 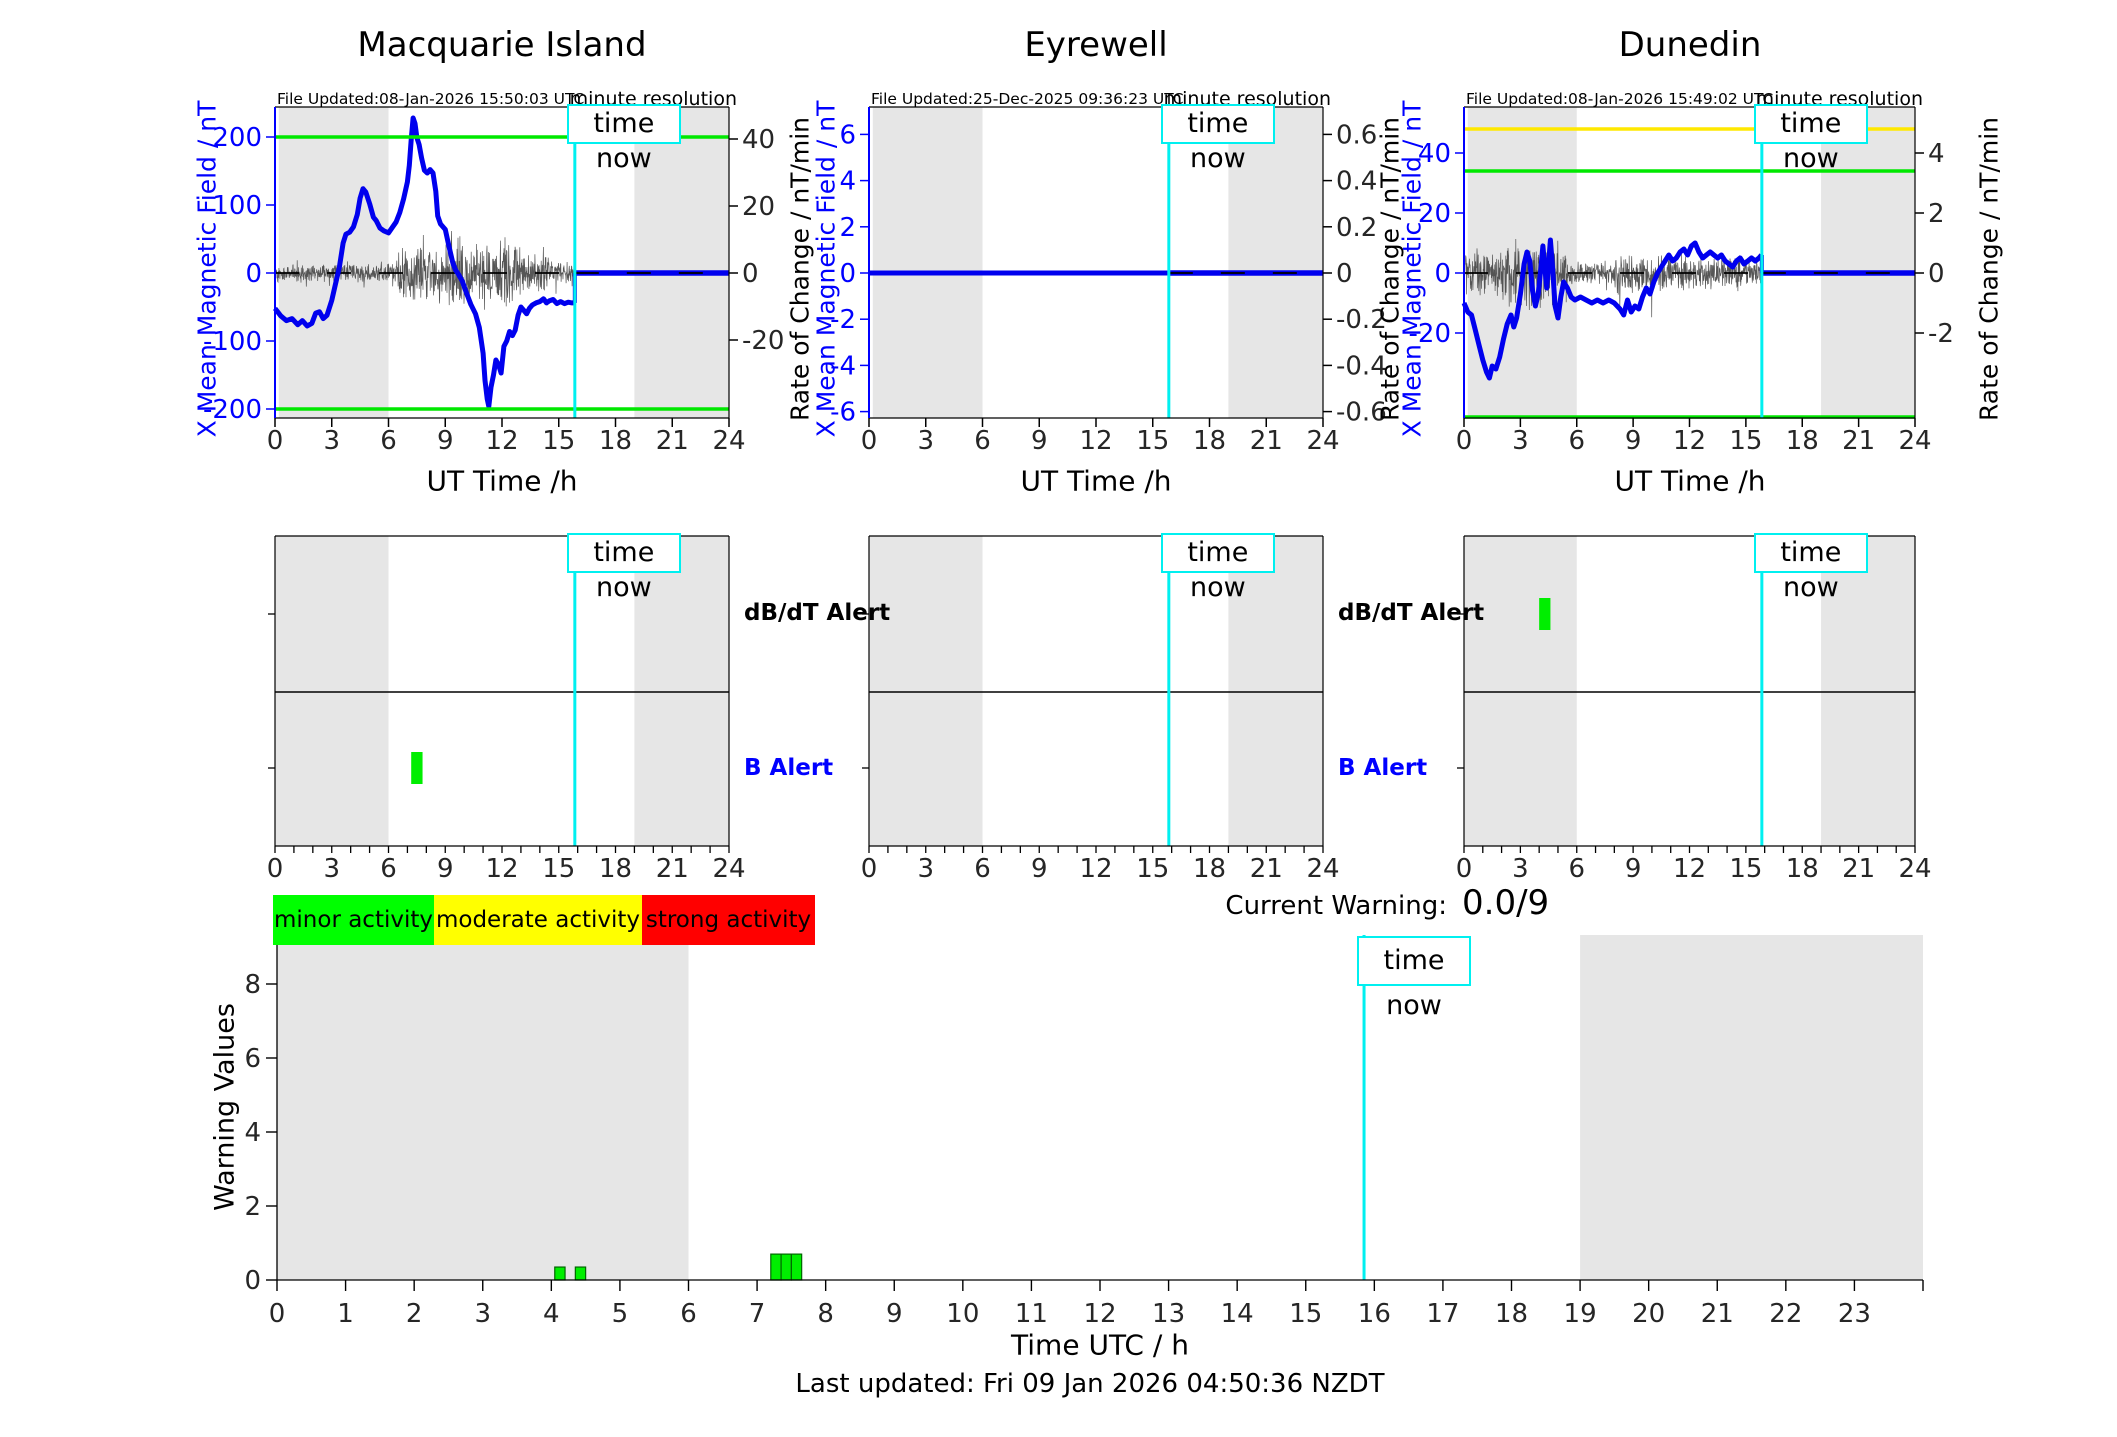 I want to click on y-tick-label-left: 6, so click(x=847, y=135).